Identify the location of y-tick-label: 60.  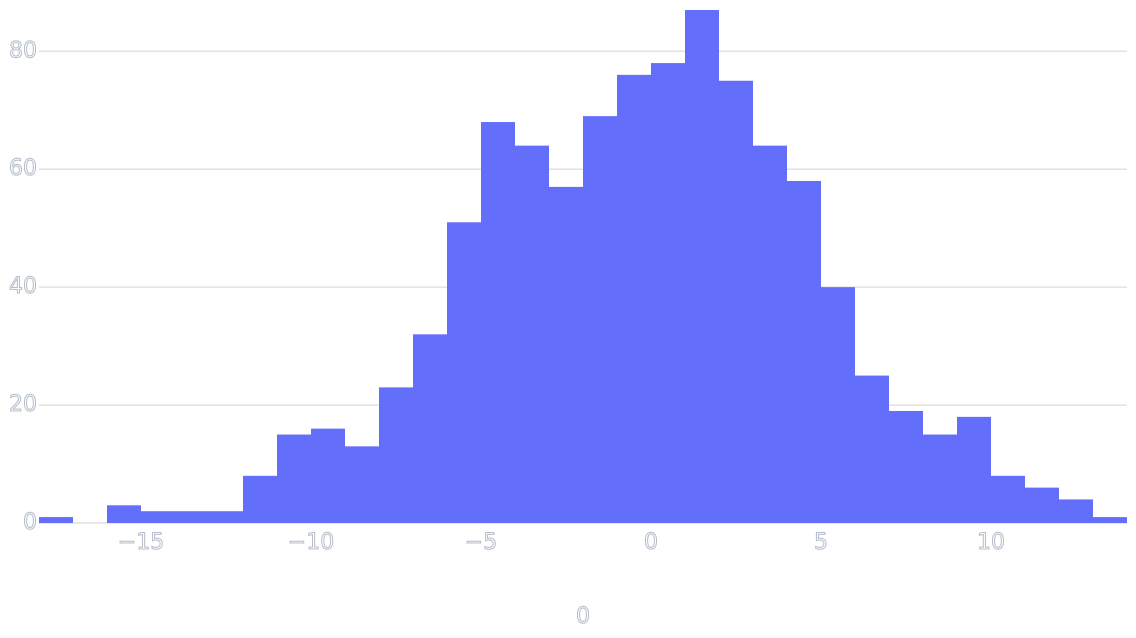
(23, 168).